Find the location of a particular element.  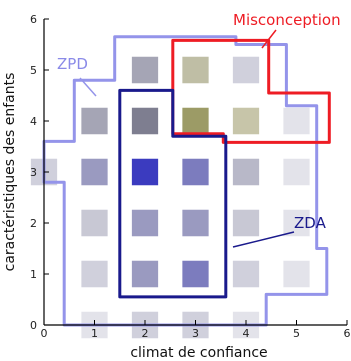

y-tick-label-2: 2 is located at coordinates (33, 223).